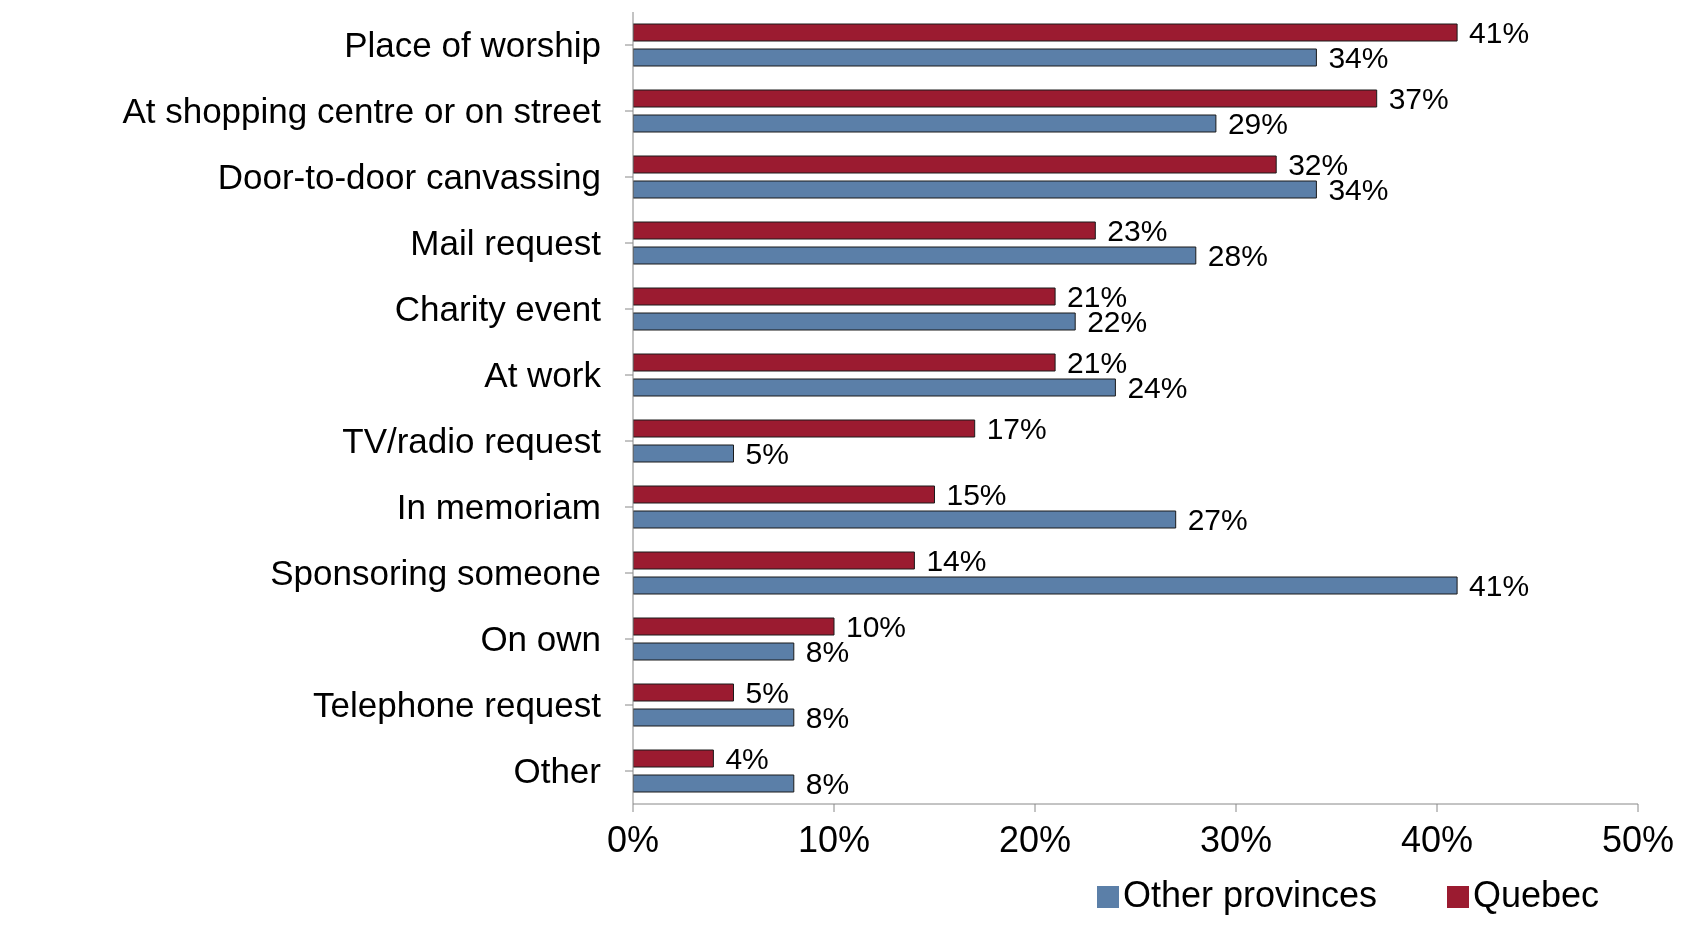 This screenshot has height=936, width=1708. Describe the element at coordinates (472, 441) in the screenshot. I see `y-tick-label: TV/radio request` at that location.